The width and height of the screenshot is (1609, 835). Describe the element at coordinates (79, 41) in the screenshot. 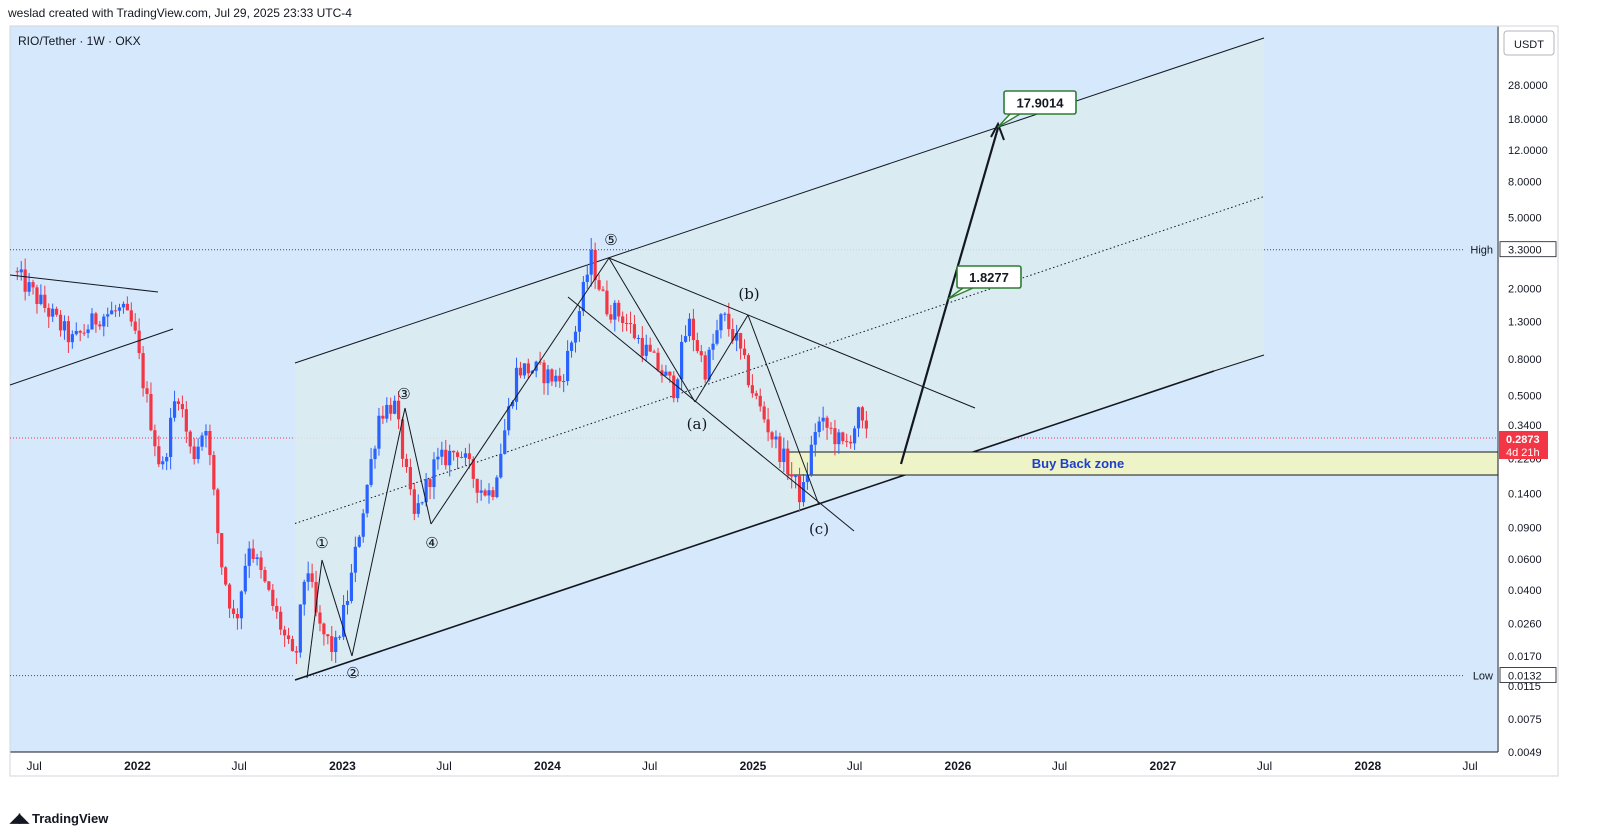

I see `symbol-info: RIO/Tether · 1W · OKX` at that location.